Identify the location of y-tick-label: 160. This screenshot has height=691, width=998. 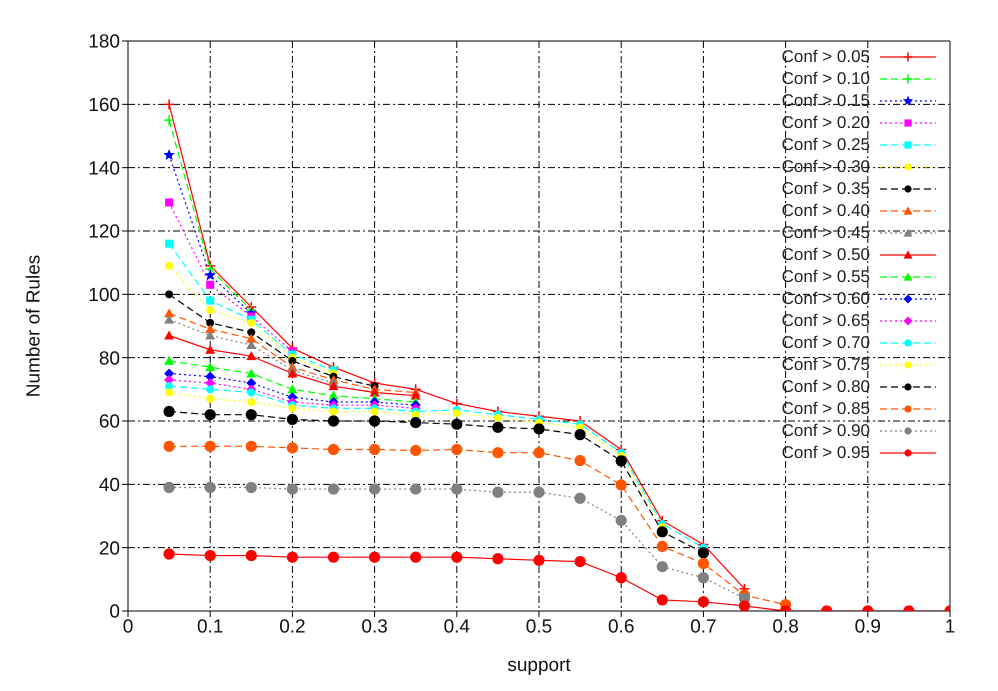
(104, 105).